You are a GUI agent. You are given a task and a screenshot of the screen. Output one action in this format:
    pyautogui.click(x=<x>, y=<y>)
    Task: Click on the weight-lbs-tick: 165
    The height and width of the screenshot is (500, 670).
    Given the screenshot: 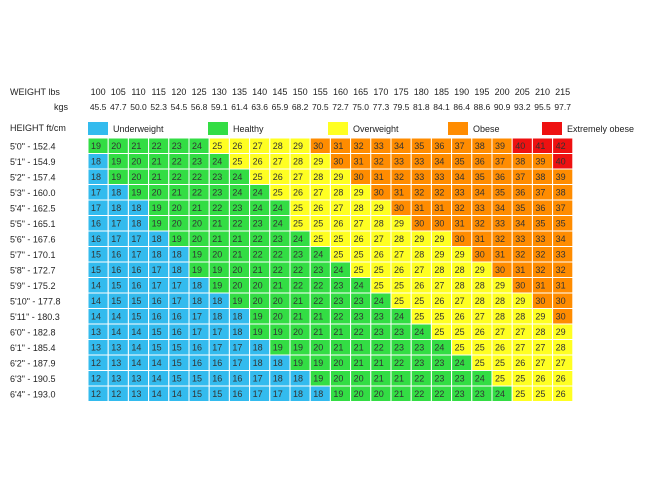 What is the action you would take?
    pyautogui.click(x=360, y=92)
    